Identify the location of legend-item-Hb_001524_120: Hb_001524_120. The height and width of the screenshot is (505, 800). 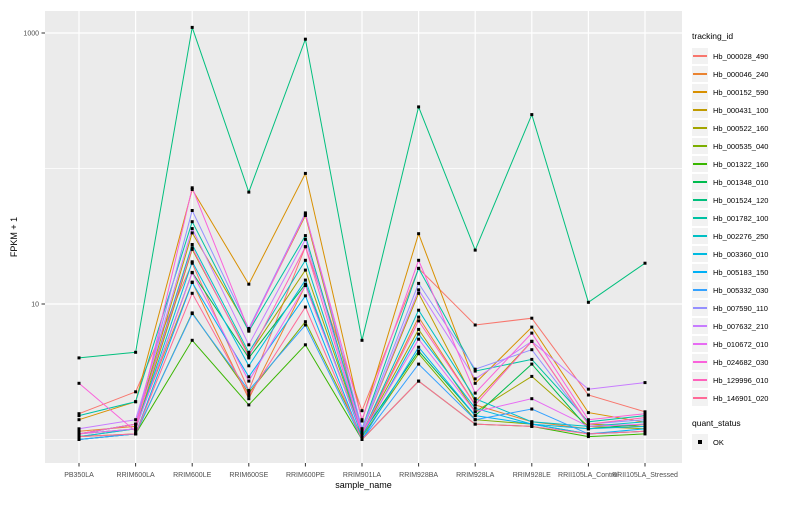
(745, 200).